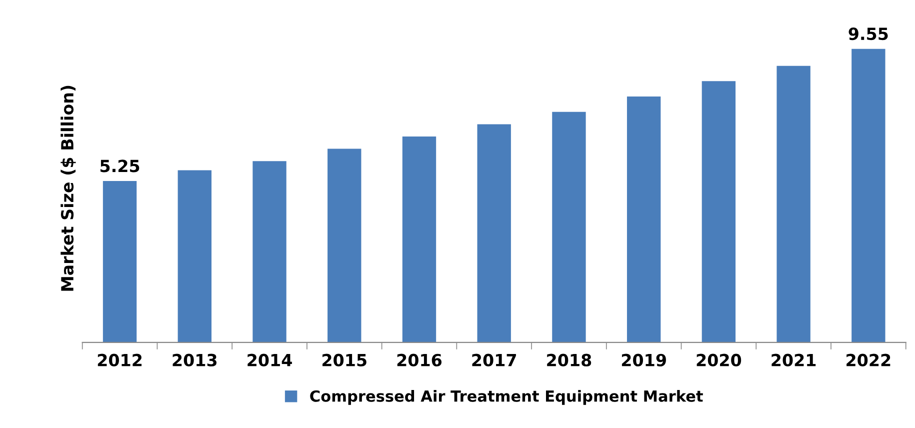 This screenshot has width=915, height=428. Describe the element at coordinates (120, 166) in the screenshot. I see `data-label: 5.25` at that location.